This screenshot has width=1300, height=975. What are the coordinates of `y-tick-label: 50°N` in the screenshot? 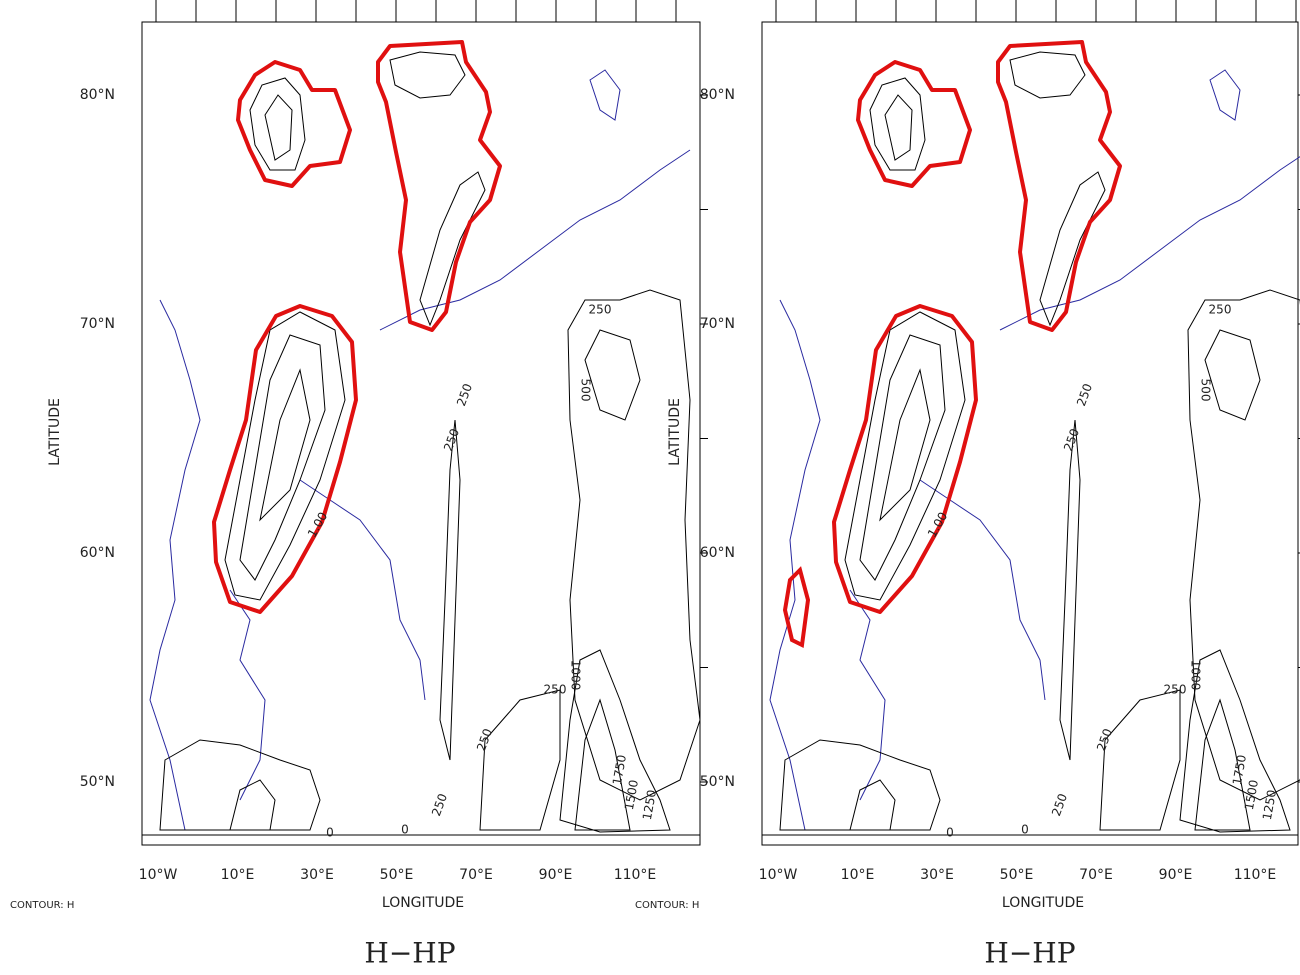 It's located at (97, 782).